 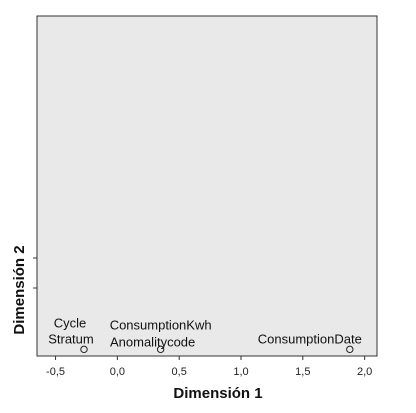 What do you see at coordinates (19, 289) in the screenshot?
I see `y-axis-title: Dimensión 2` at bounding box center [19, 289].